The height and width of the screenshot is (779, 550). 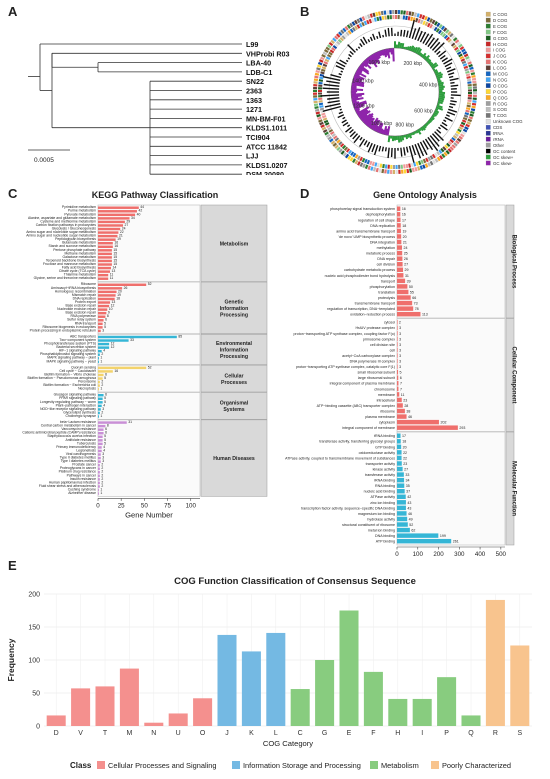 I want to click on value-label: 50, so click(x=411, y=287).